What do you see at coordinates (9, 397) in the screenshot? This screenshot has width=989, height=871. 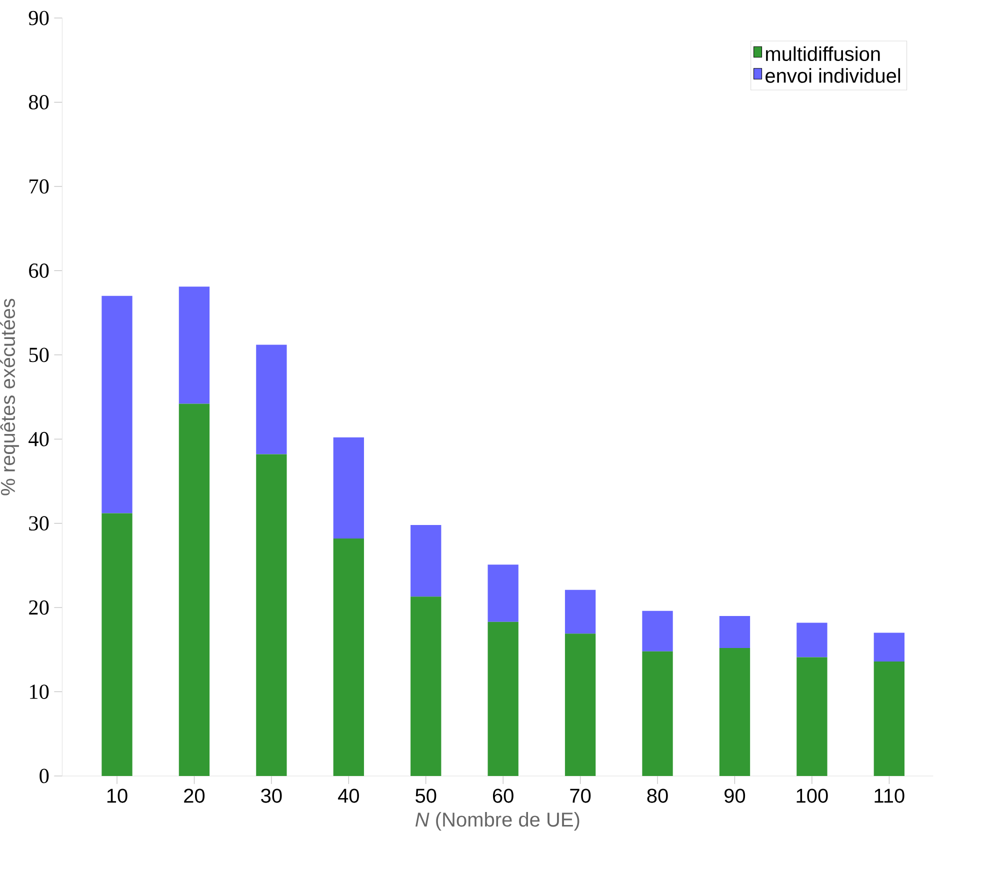 I see `y-axis-title: % requêtes exécutées` at bounding box center [9, 397].